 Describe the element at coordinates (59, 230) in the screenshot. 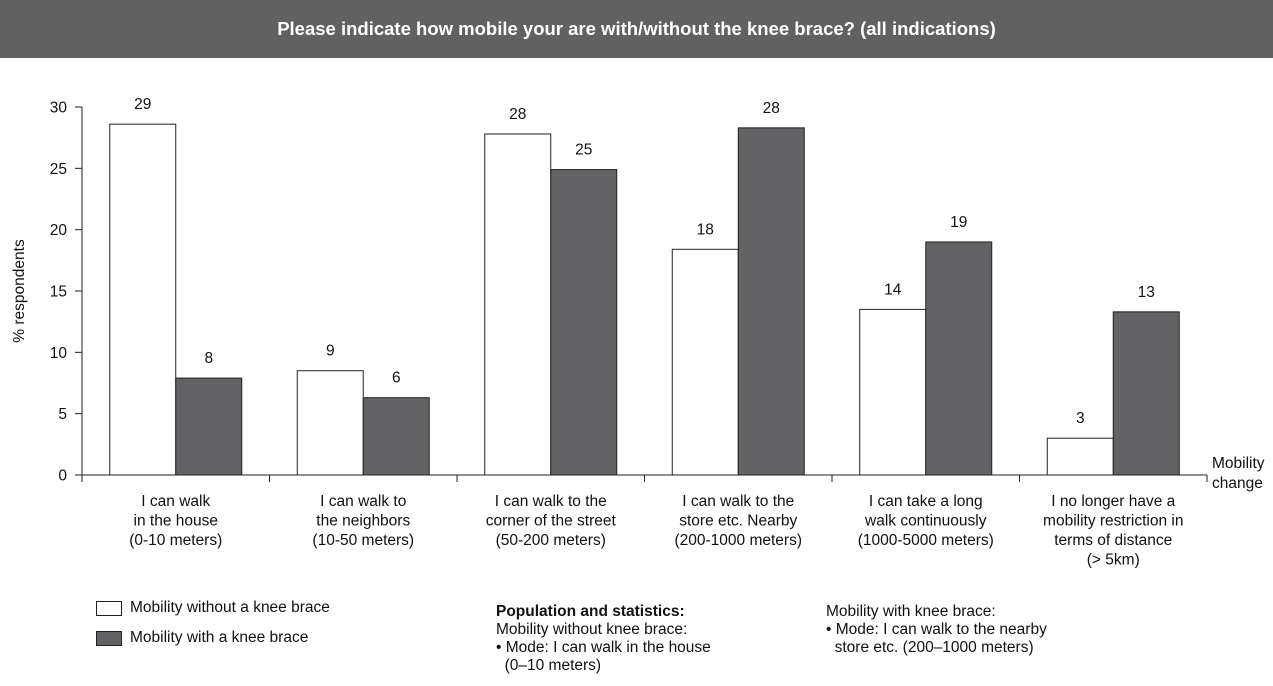

I see `y-tick-label: 20` at that location.